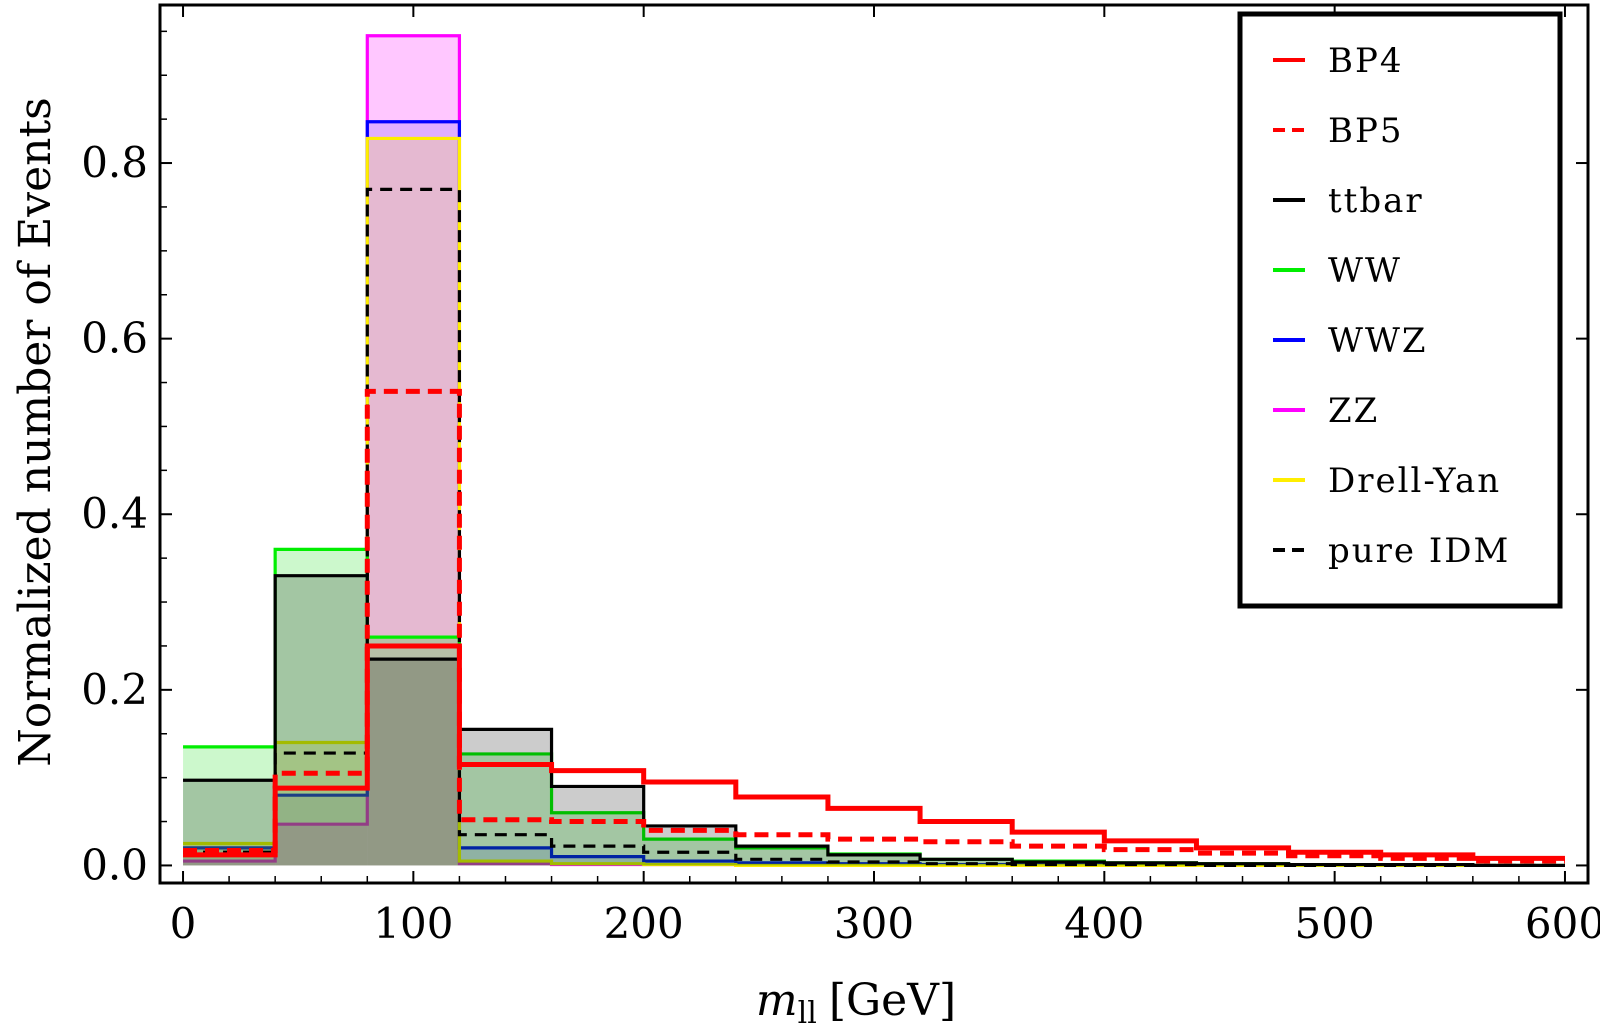  I want to click on legend-item-bp5: BP5, so click(1338, 131).